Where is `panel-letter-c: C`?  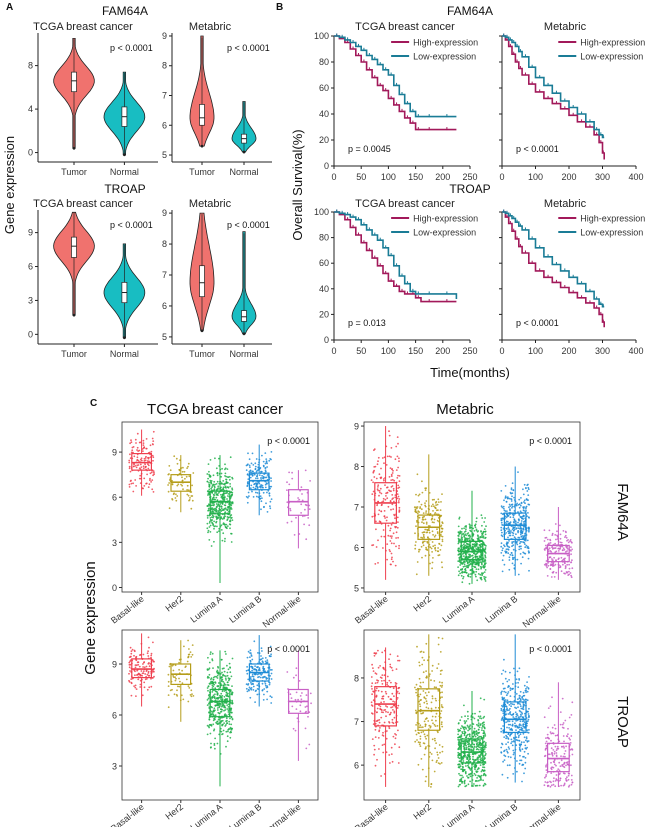
panel-letter-c: C is located at coordinates (93, 403).